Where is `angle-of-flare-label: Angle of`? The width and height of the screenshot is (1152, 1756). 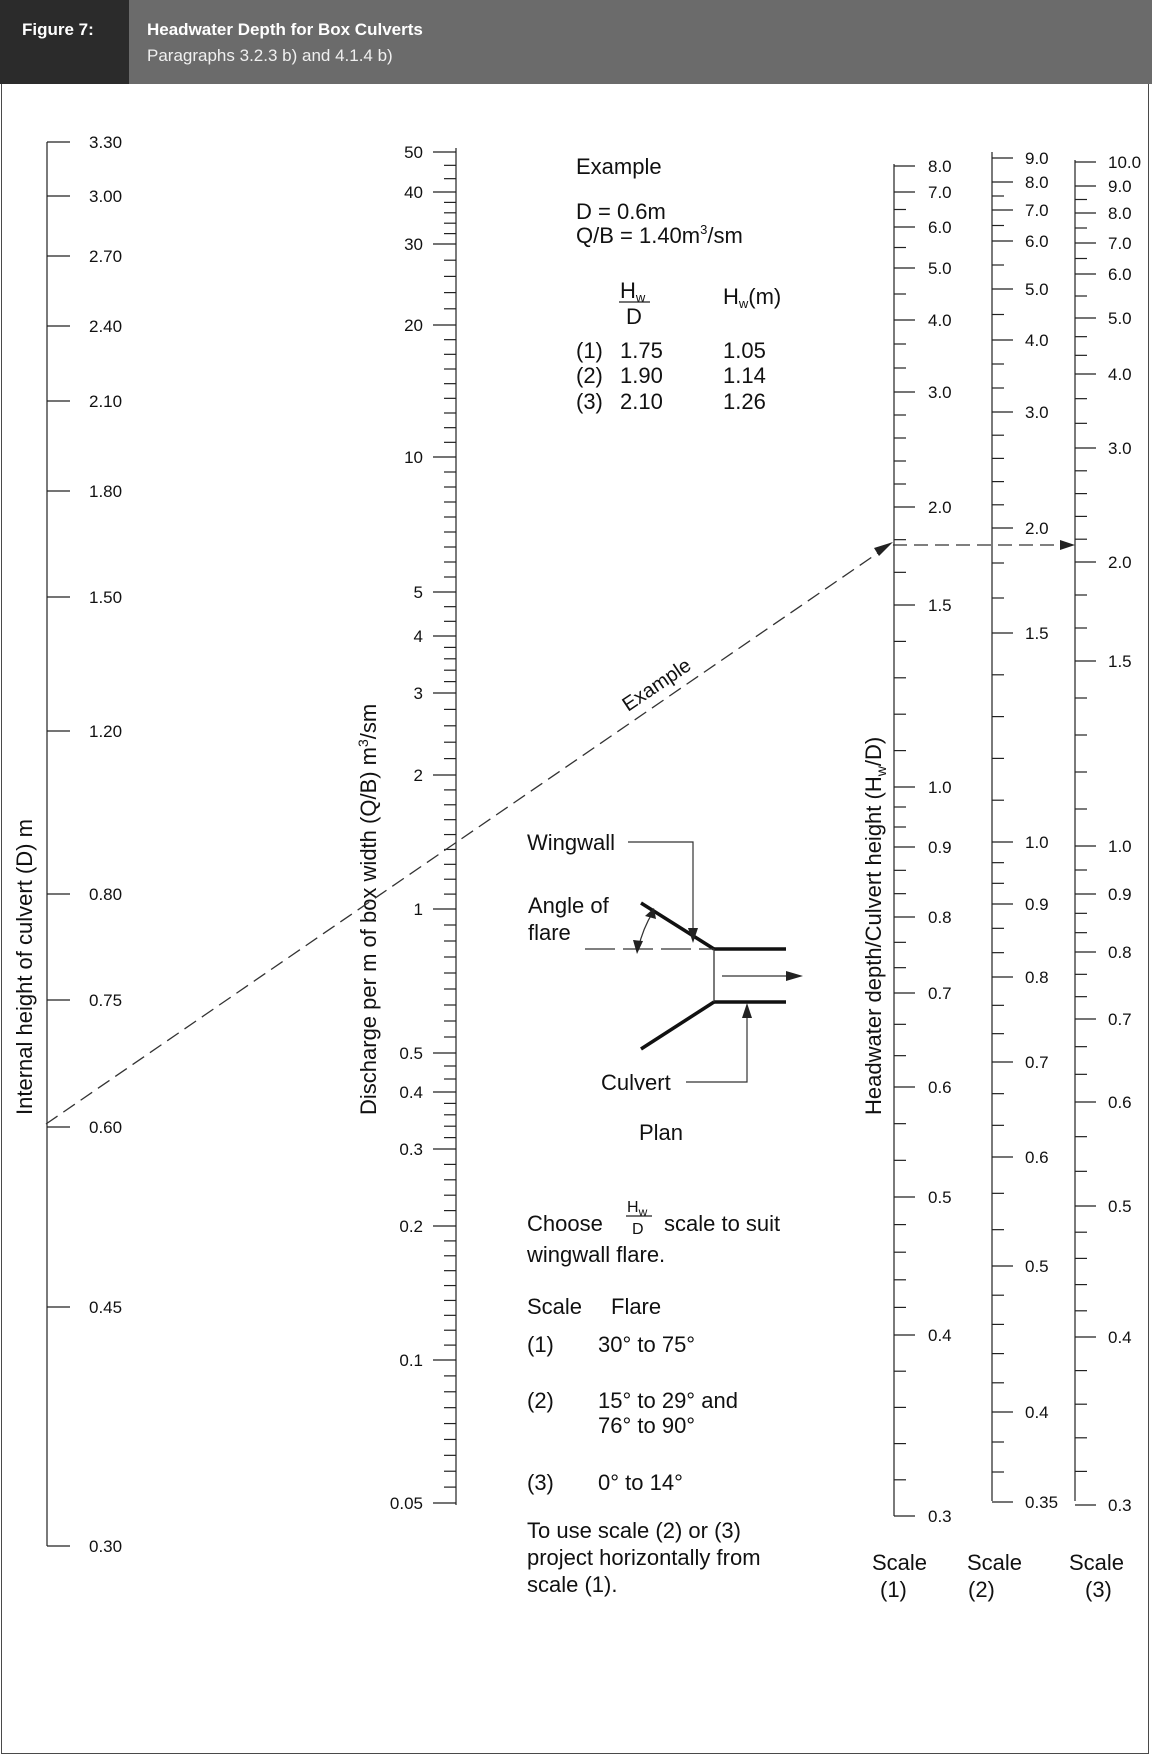
angle-of-flare-label: Angle of is located at coordinates (569, 905).